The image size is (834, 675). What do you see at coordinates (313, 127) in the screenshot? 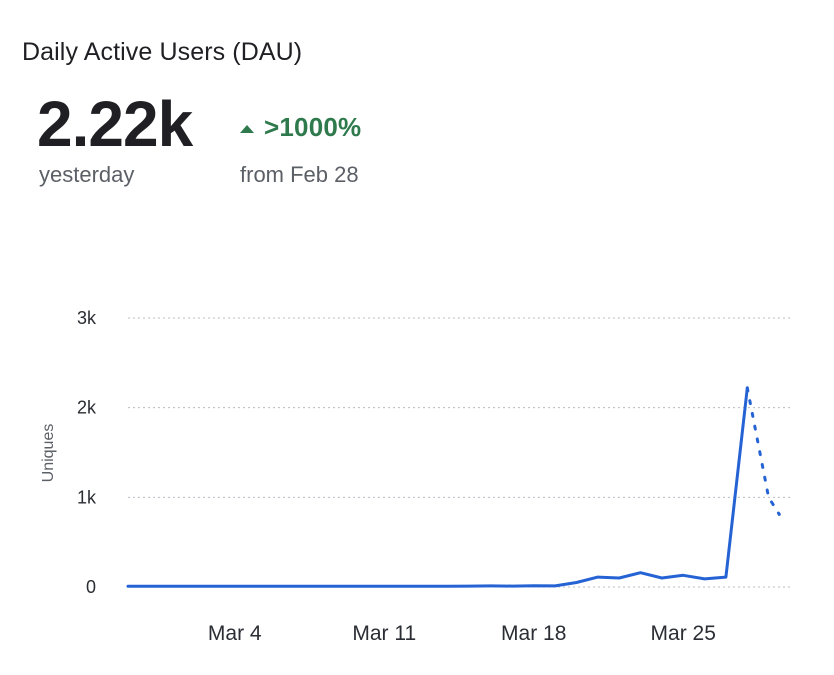
I see `delta-value: >1000%` at bounding box center [313, 127].